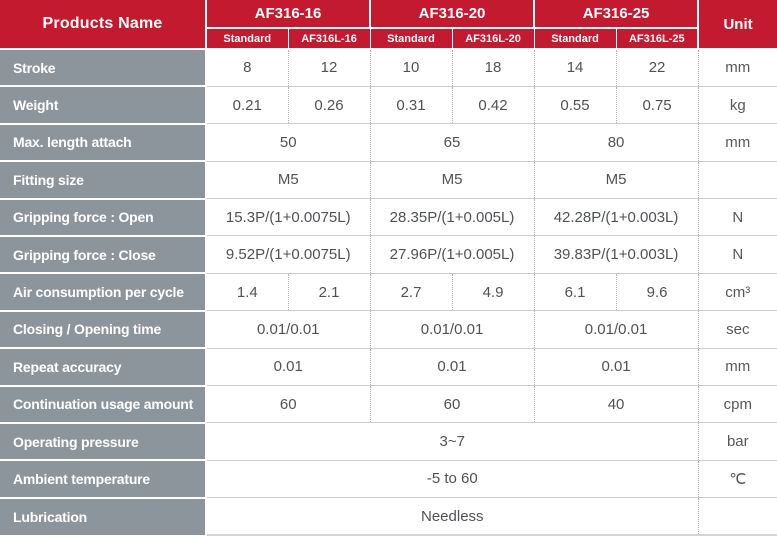  I want to click on row-label: Closing / Opening time, so click(103, 330).